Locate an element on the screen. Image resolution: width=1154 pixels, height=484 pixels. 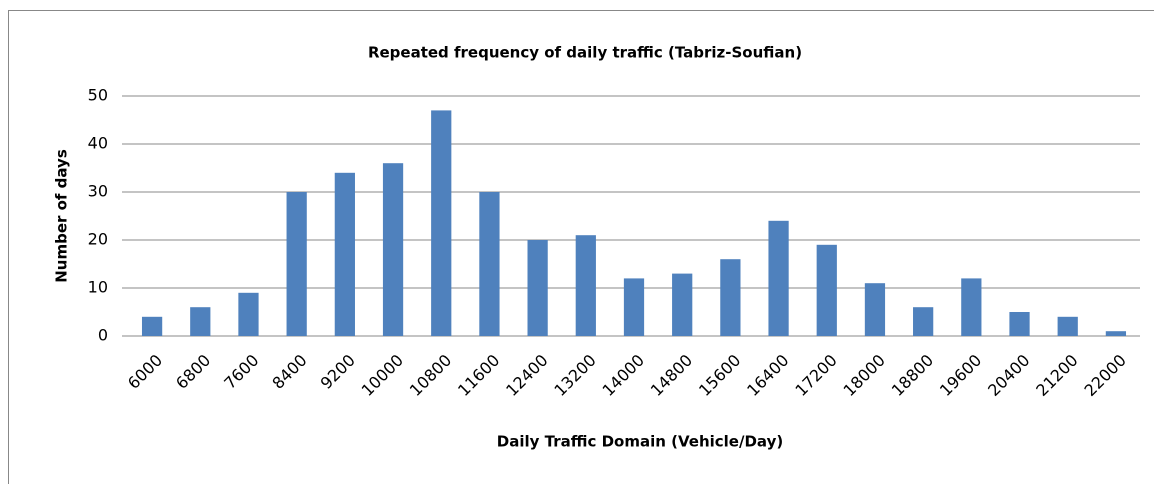
x-axis-label: Daily Traffic Domain (Vehicle/Day) is located at coordinates (640, 442).